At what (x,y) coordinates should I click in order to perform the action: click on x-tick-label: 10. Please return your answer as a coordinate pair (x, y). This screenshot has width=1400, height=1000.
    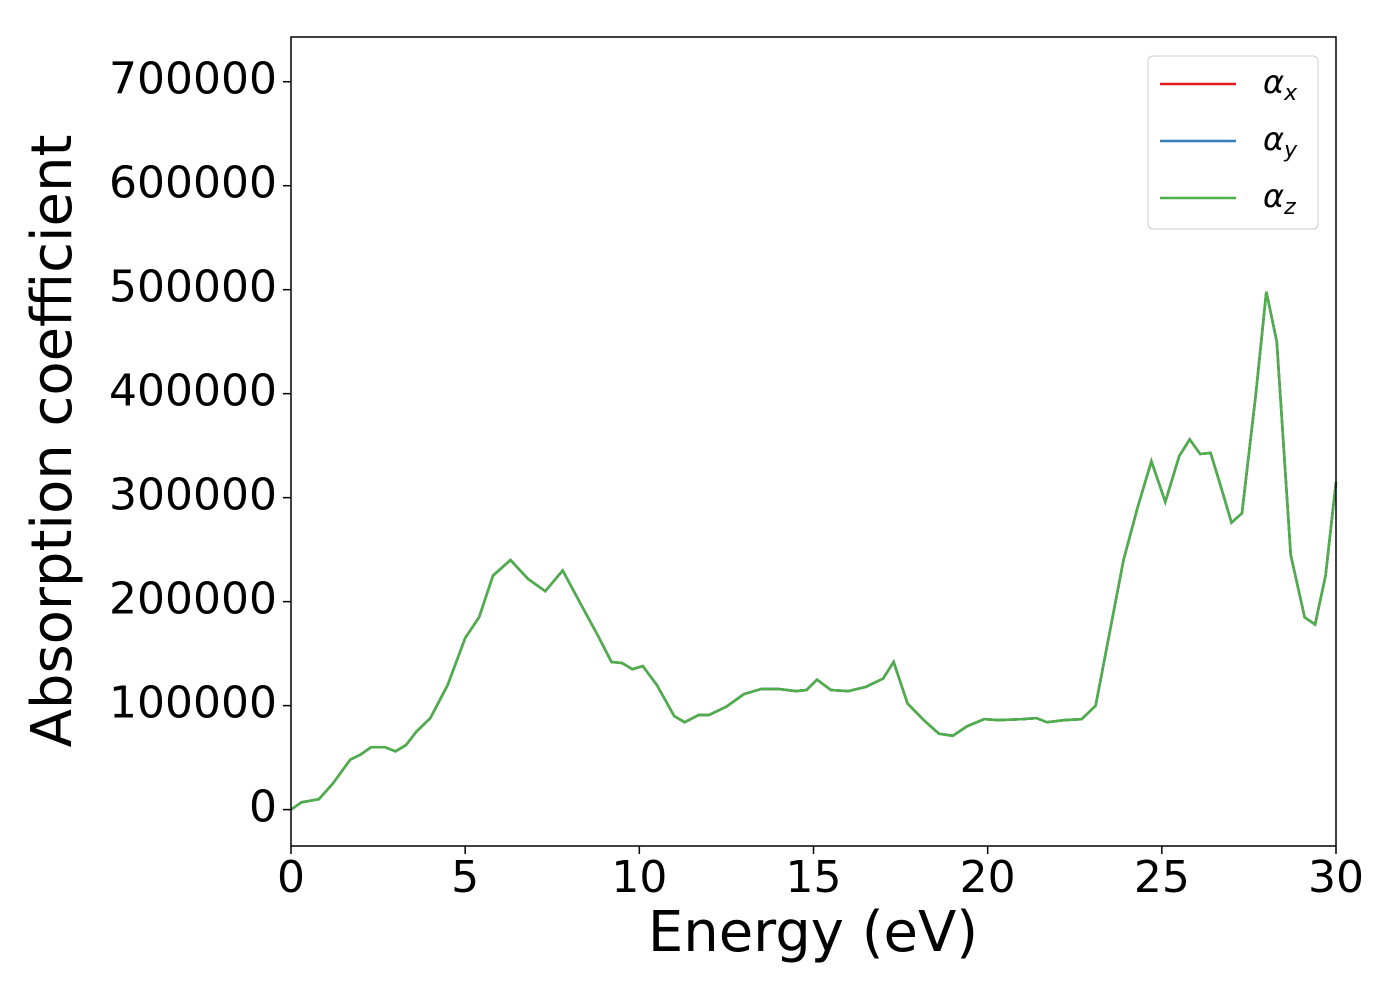
    Looking at the image, I should click on (639, 877).